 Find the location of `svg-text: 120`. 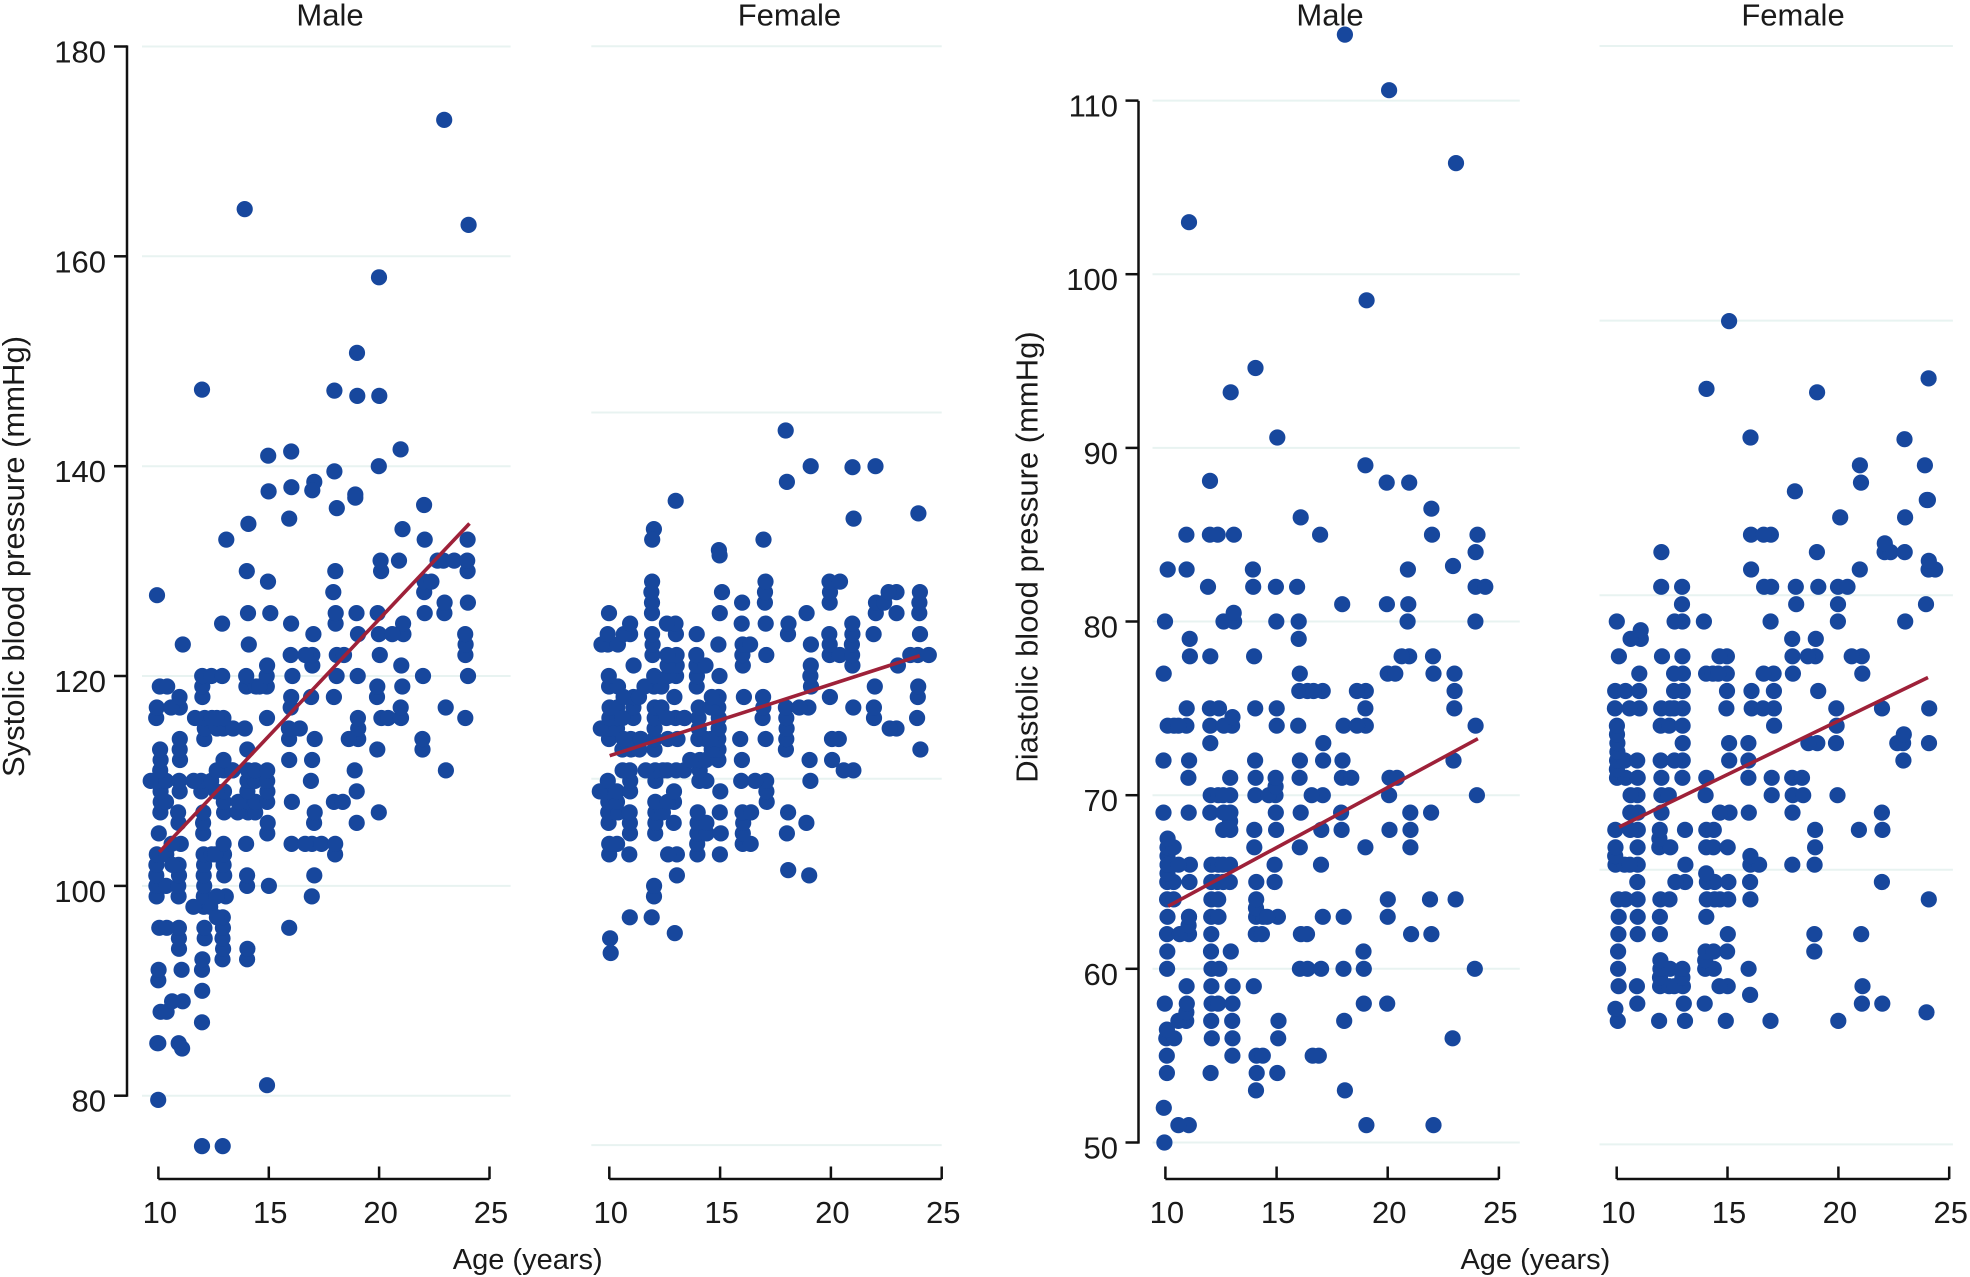

svg-text: 120 is located at coordinates (80, 681).